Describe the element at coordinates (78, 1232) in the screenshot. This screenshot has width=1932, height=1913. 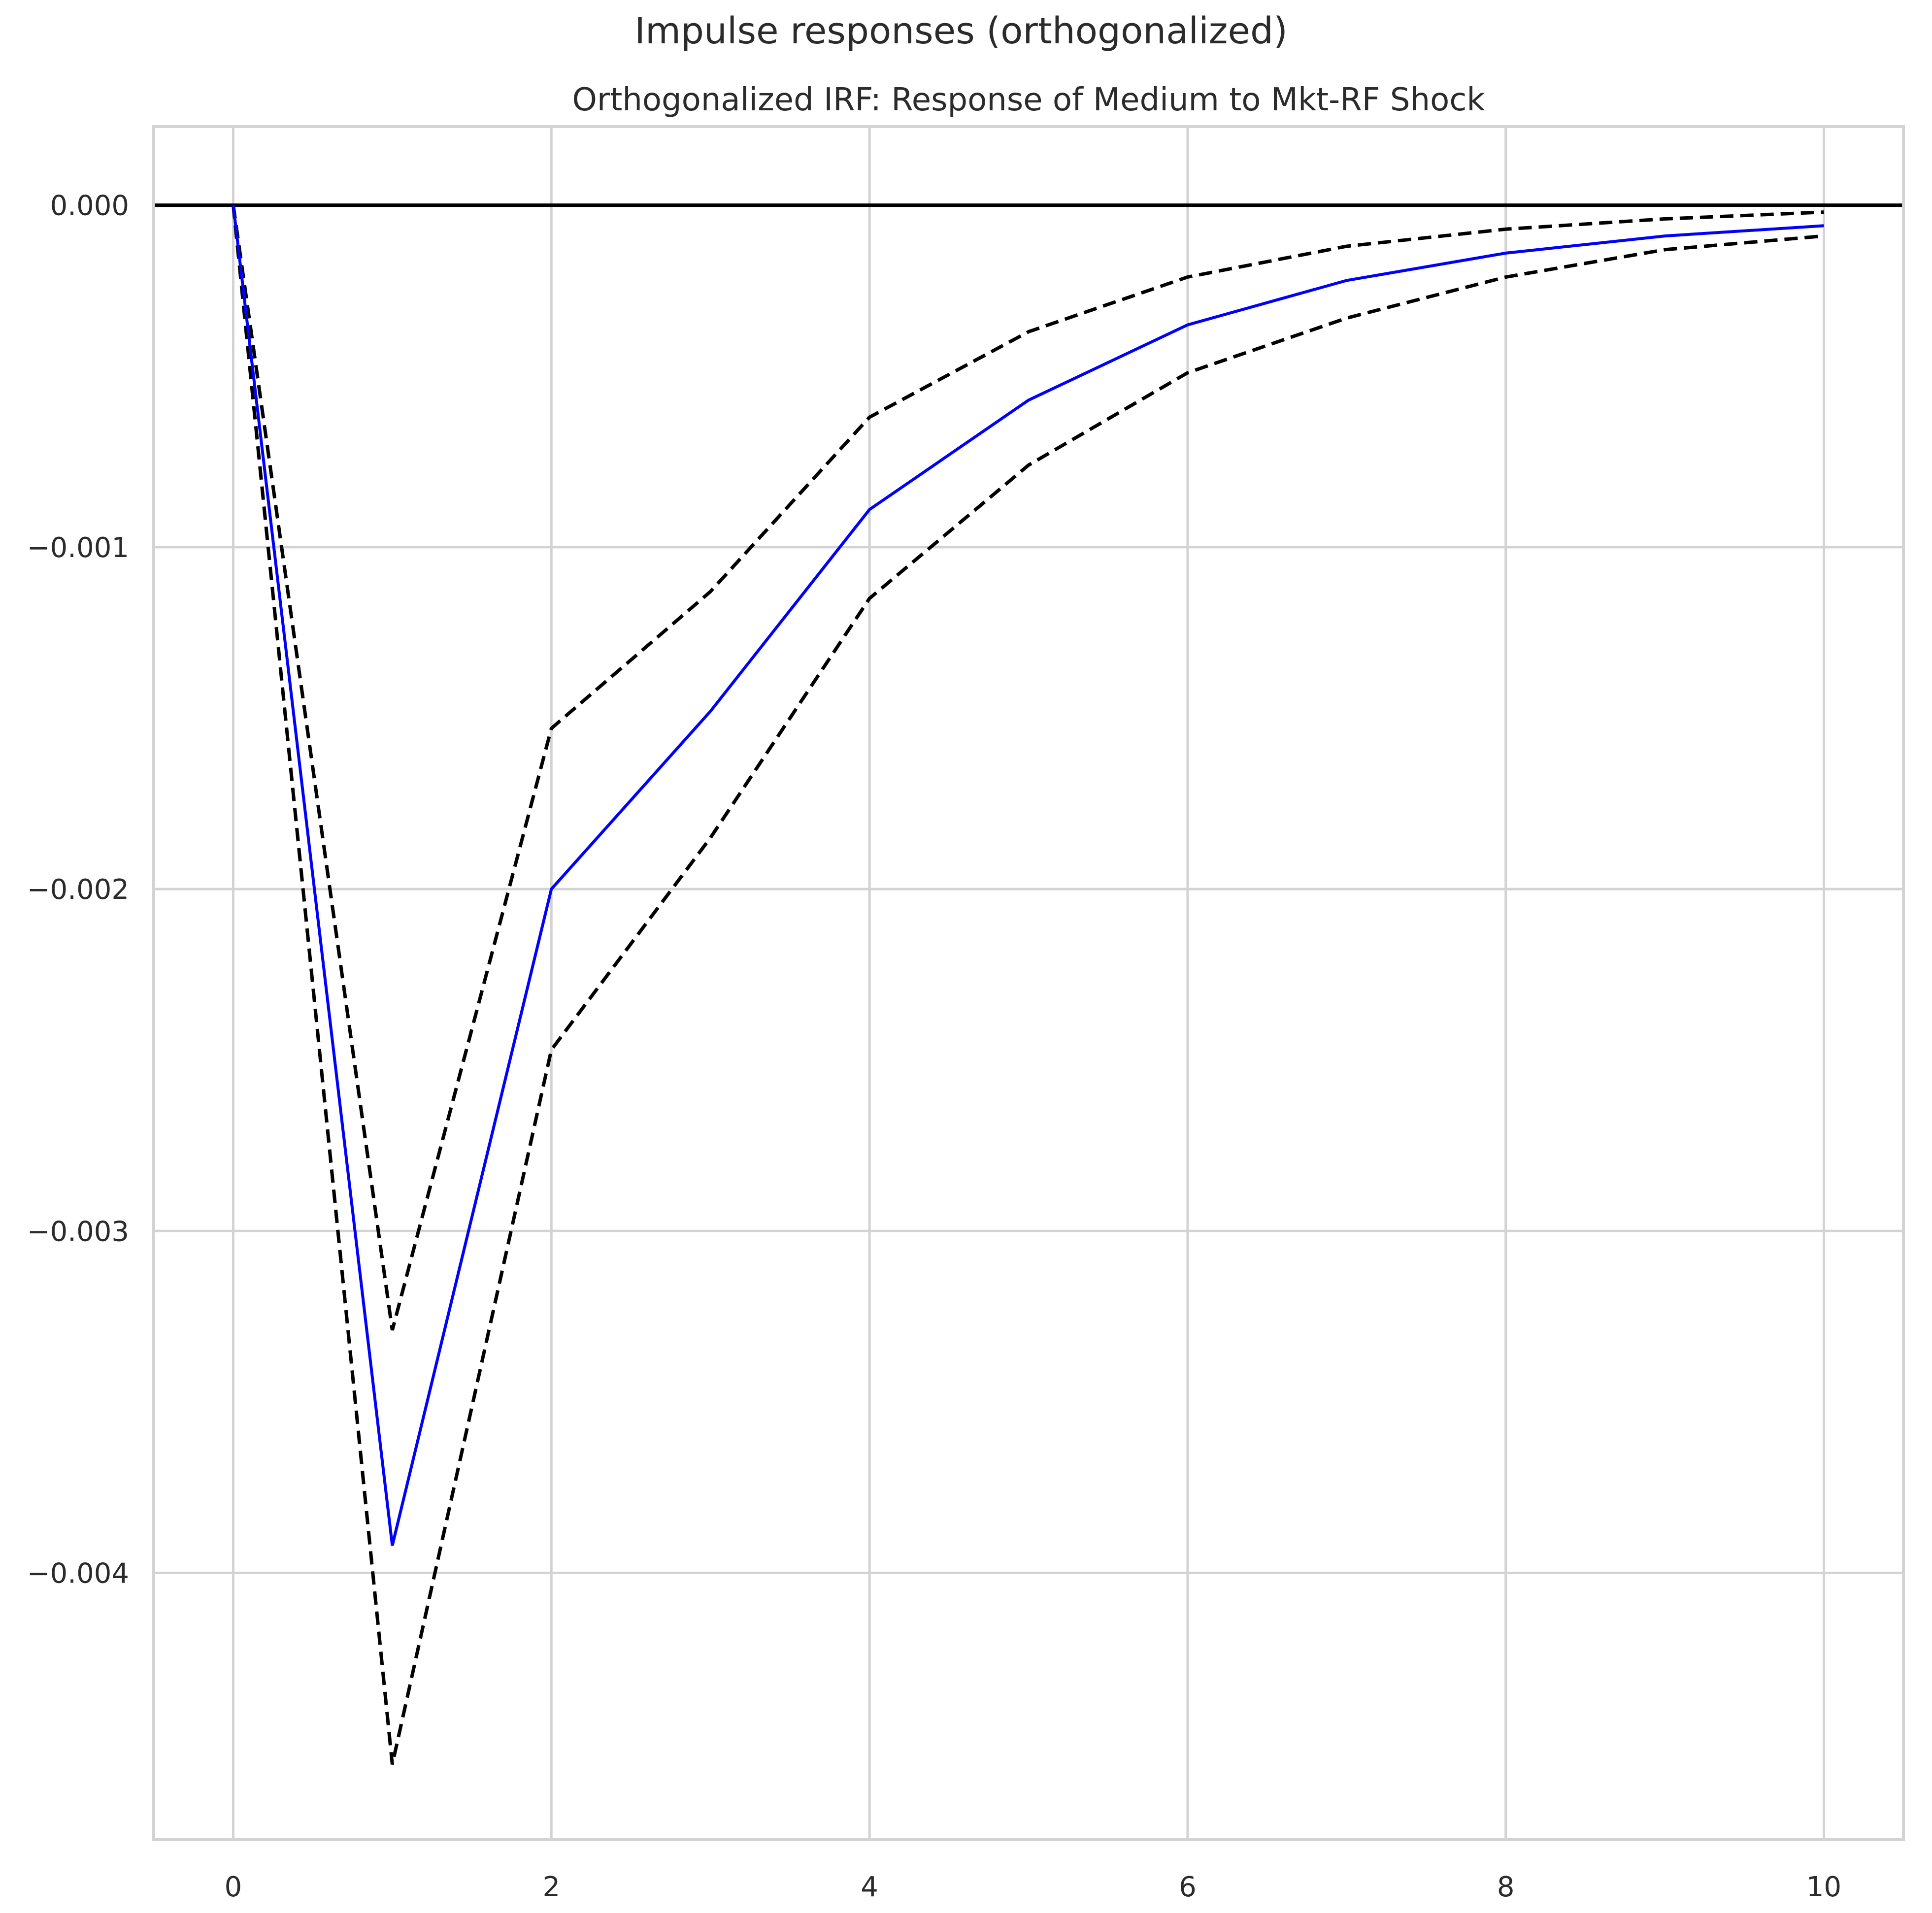
I see `y-tick-label: −0.003` at that location.